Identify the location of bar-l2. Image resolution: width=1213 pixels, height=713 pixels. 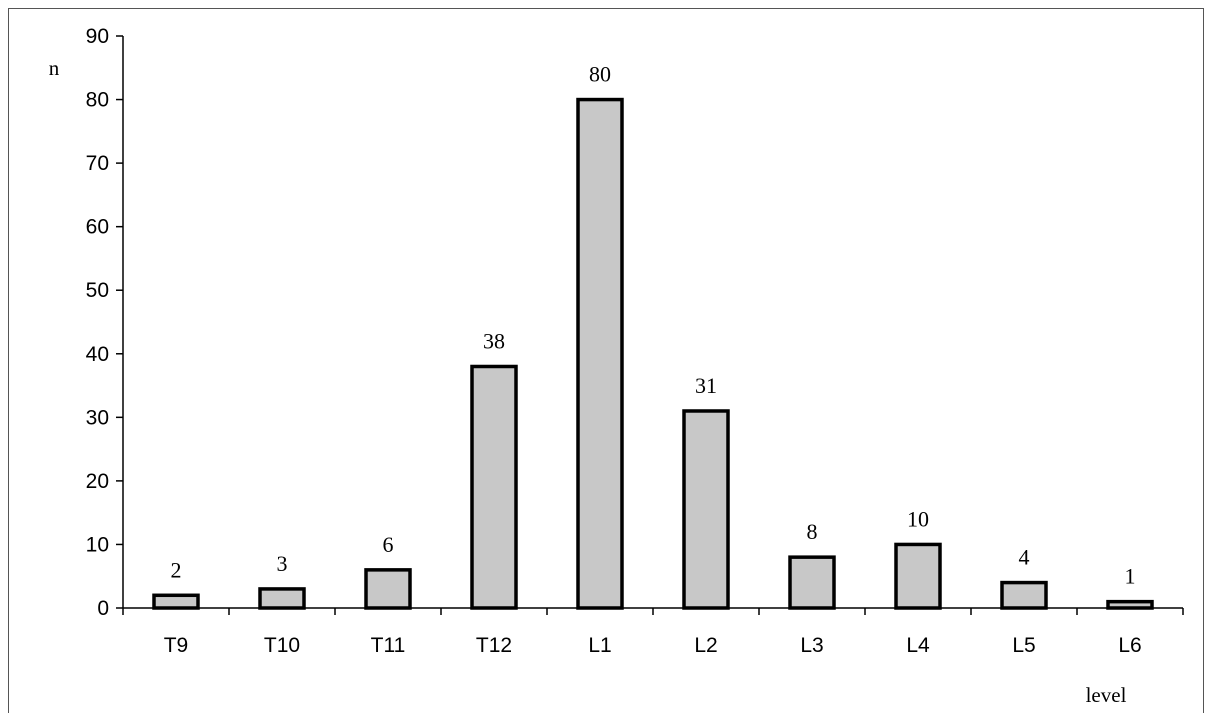
(706, 509).